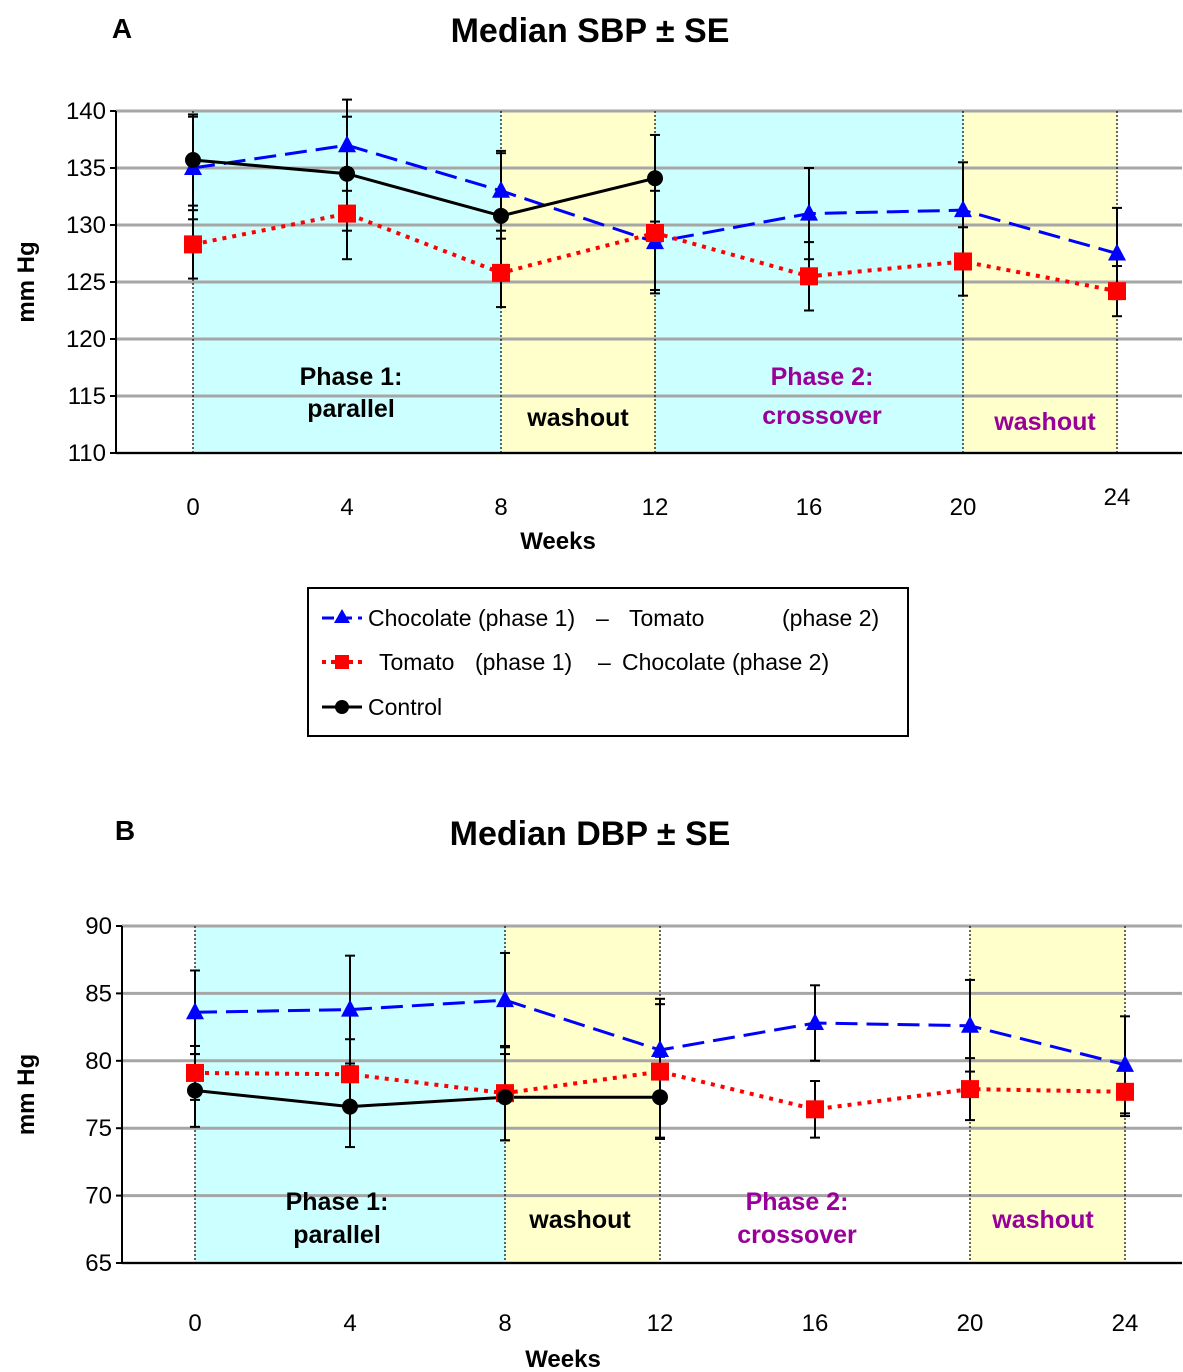  What do you see at coordinates (416, 662) in the screenshot?
I see `legend-entry-2-part1: Tomato` at bounding box center [416, 662].